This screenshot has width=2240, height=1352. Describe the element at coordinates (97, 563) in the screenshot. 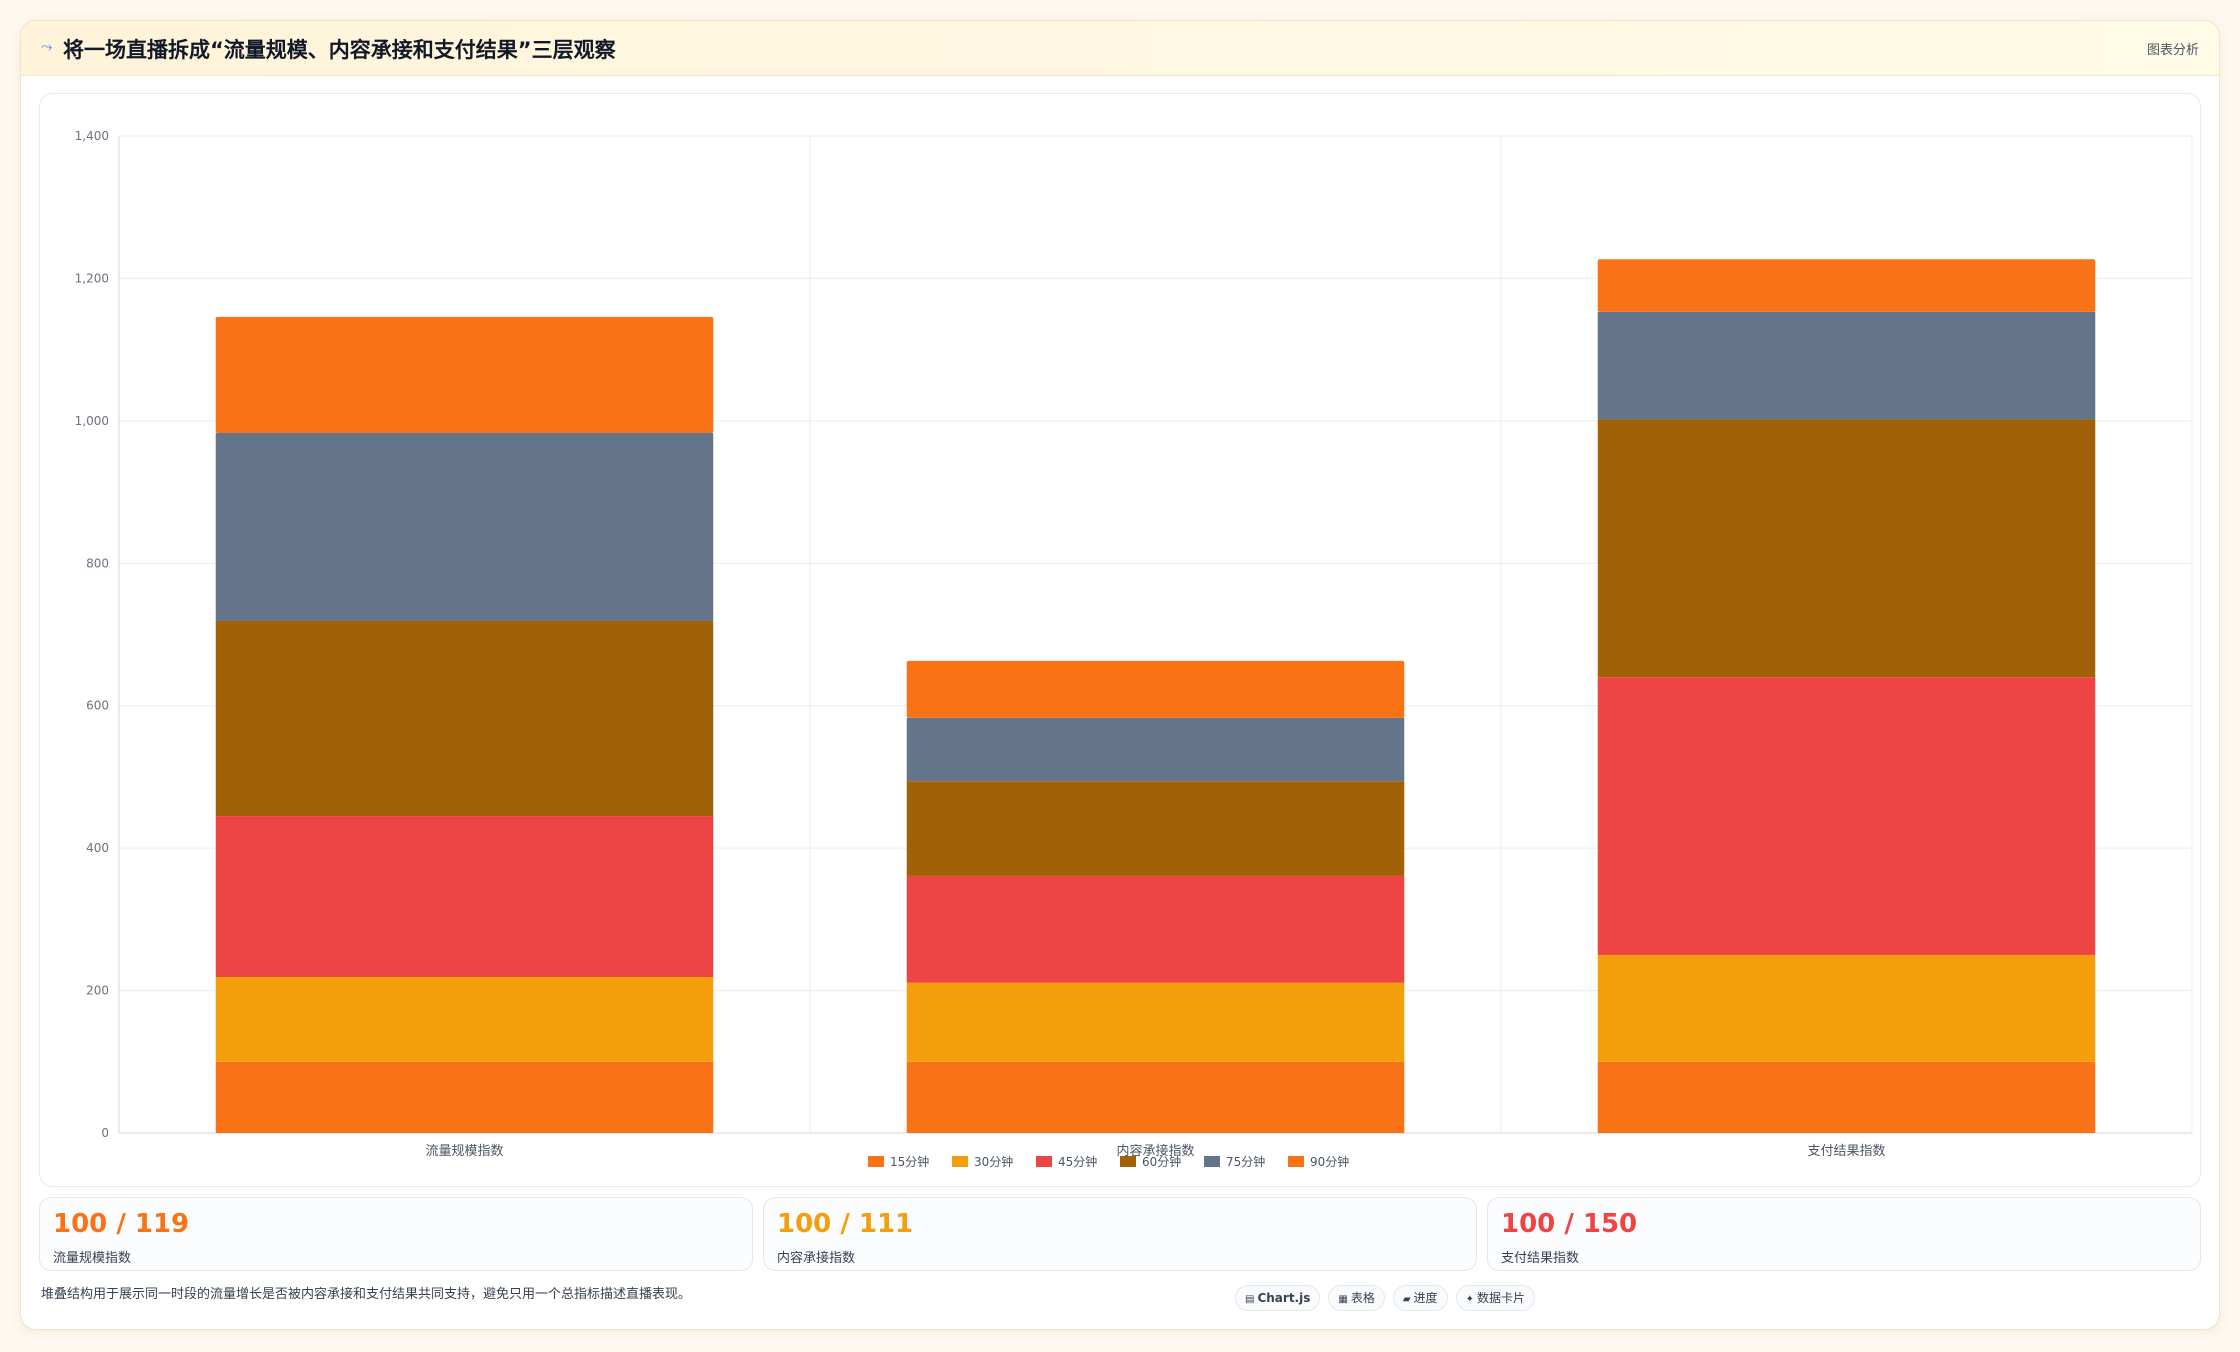

I see `y-tick-label: 800` at that location.